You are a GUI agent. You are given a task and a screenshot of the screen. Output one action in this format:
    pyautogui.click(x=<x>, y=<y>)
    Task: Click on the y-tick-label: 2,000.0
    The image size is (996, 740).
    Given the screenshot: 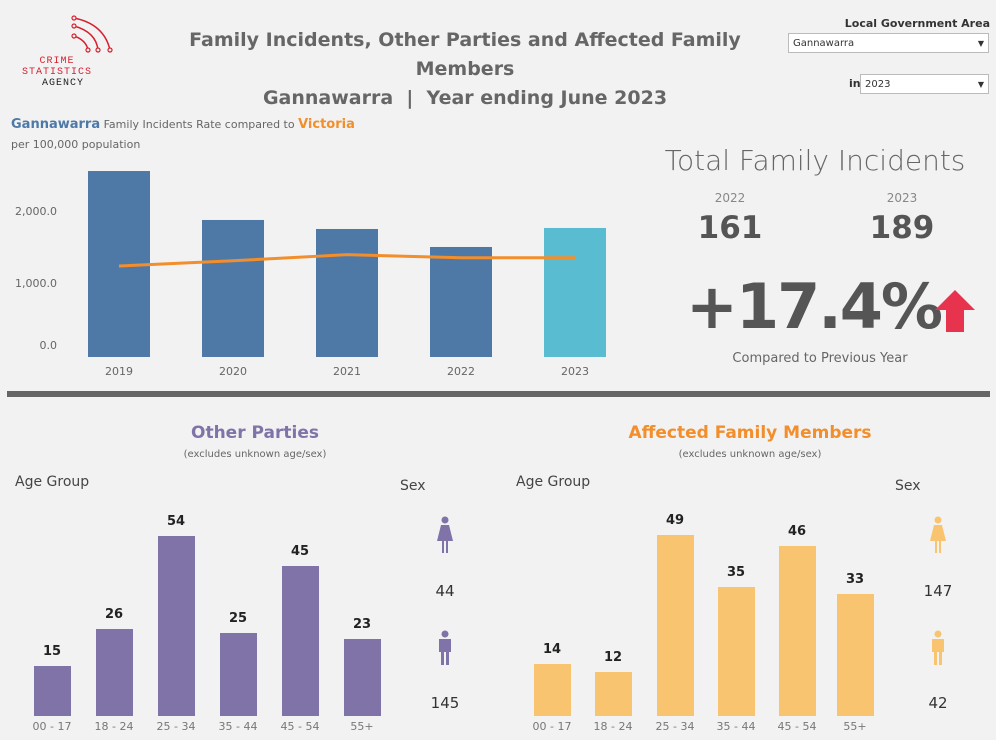 What is the action you would take?
    pyautogui.click(x=36, y=211)
    